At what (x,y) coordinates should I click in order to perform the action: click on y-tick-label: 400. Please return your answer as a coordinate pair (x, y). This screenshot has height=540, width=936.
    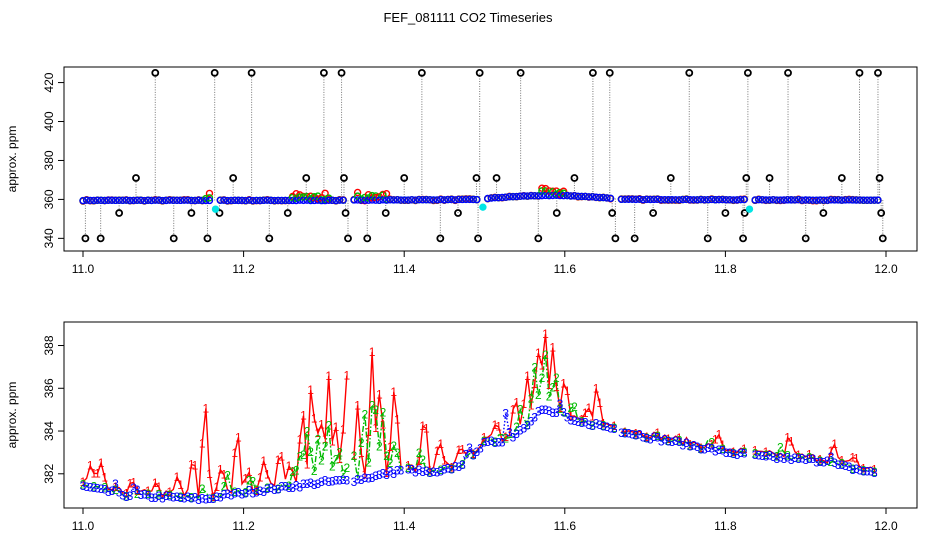
    Looking at the image, I should click on (49, 121).